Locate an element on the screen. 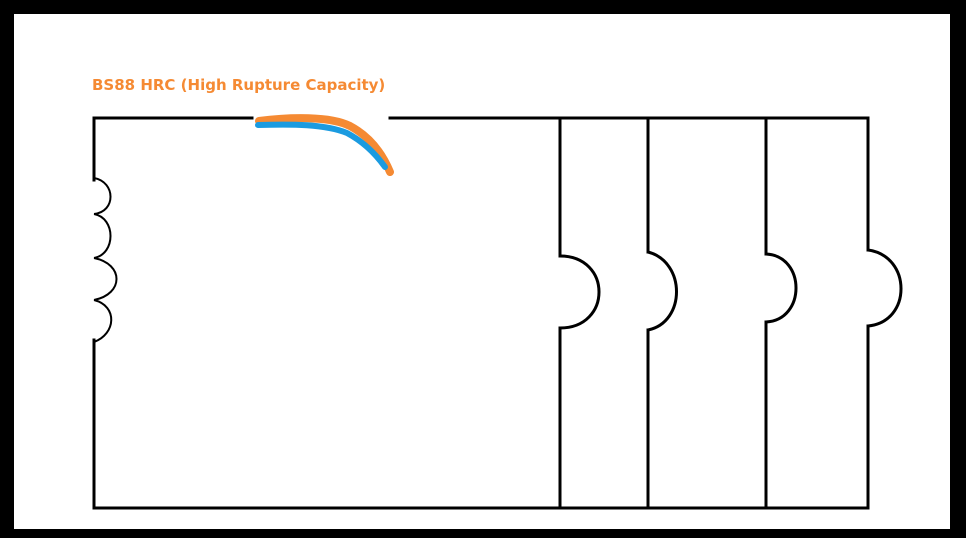 The image size is (966, 538). fuse-blade-blue-stroke is located at coordinates (321, 145).